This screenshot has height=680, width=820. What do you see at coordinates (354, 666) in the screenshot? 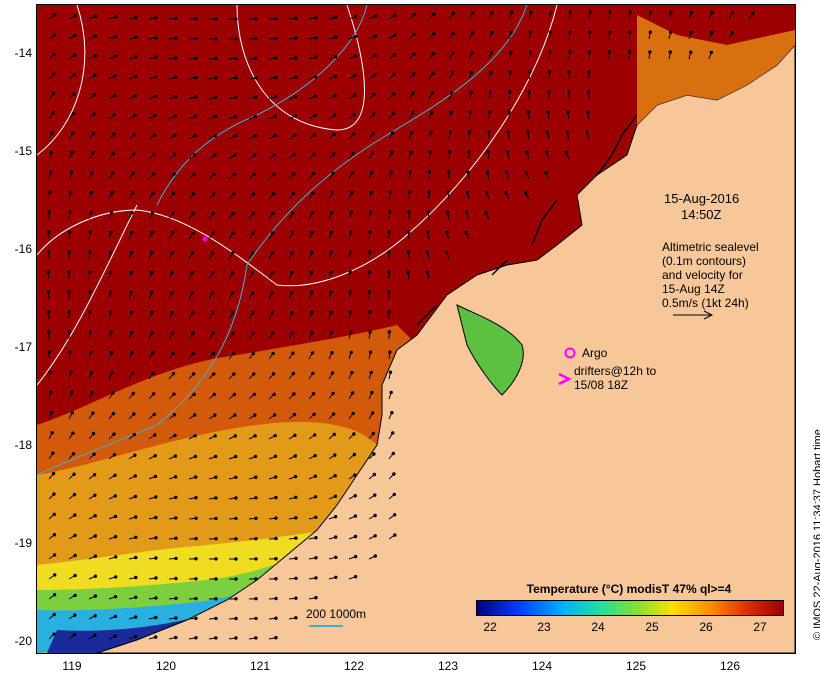
I see `x-axis-label: 122` at bounding box center [354, 666].